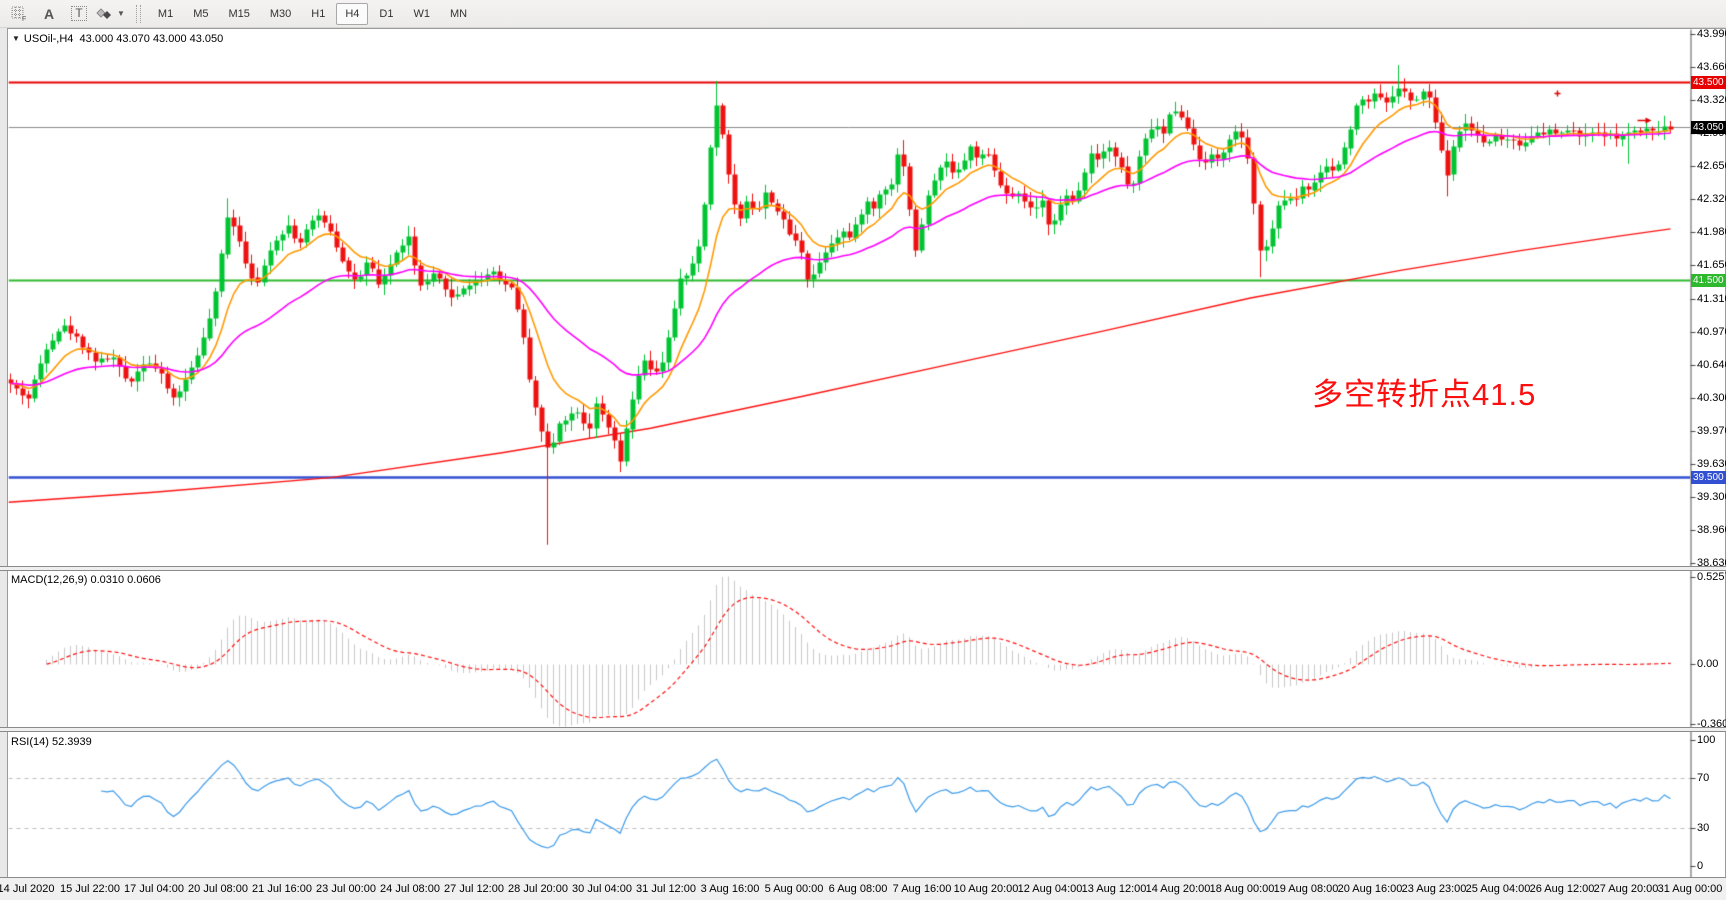 The width and height of the screenshot is (1726, 900). What do you see at coordinates (123, 39) in the screenshot?
I see `symbol-ohlc-text: USOil-,H4 43.000 43.070 43.000 43.050` at bounding box center [123, 39].